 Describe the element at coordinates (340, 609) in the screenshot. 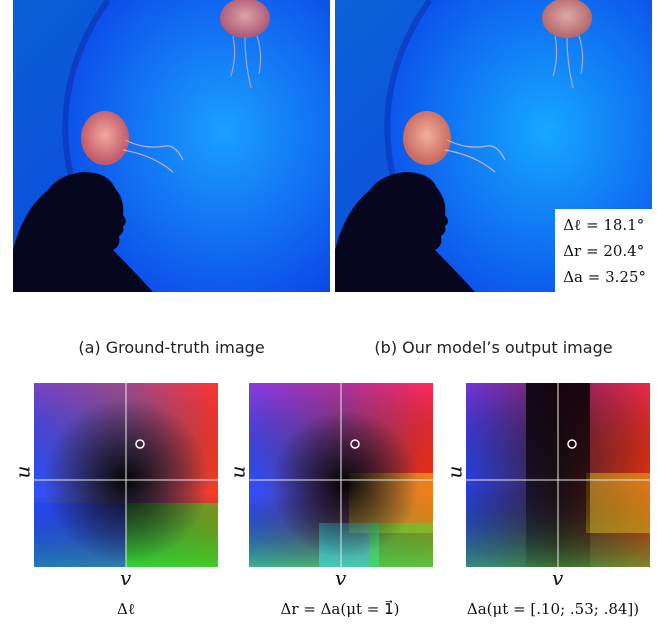

I see `plot-2-caption: Δr = Δa(μt = 1⃗)` at that location.